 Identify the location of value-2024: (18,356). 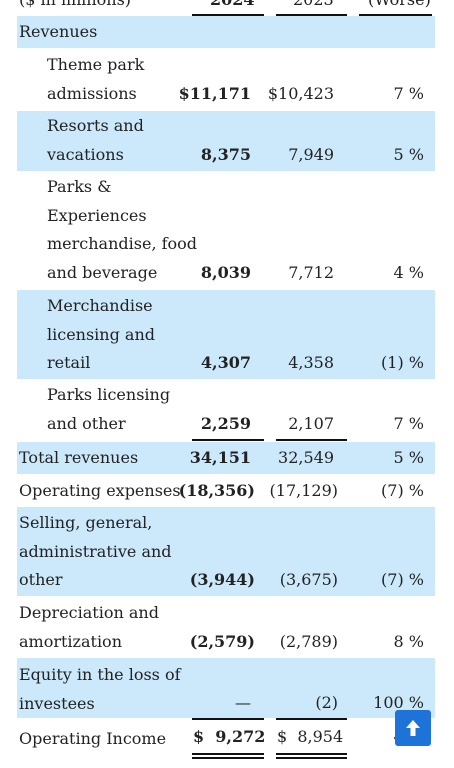
(216, 490).